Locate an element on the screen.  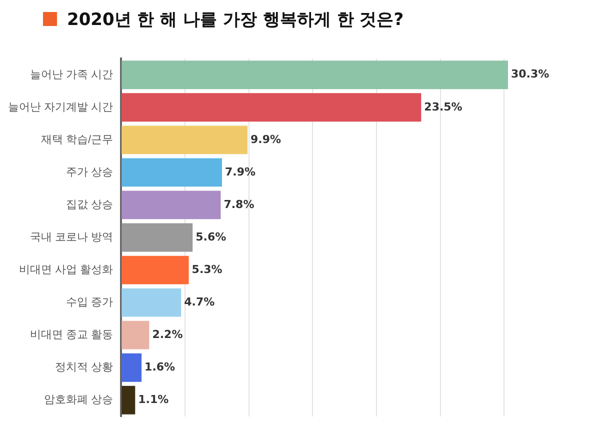
y-tick-label: 비대면 사업 활성화 is located at coordinates (66, 270).